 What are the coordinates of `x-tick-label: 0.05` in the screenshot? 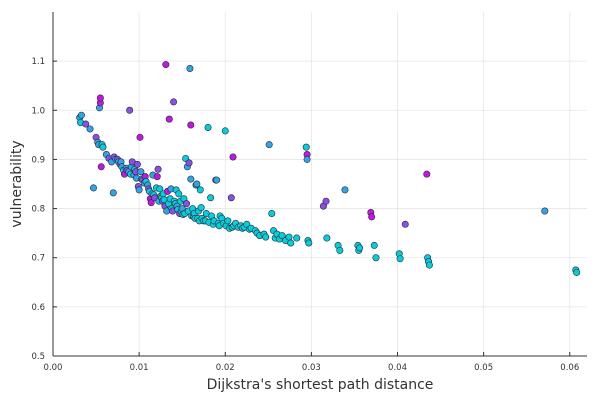 It's located at (483, 368).